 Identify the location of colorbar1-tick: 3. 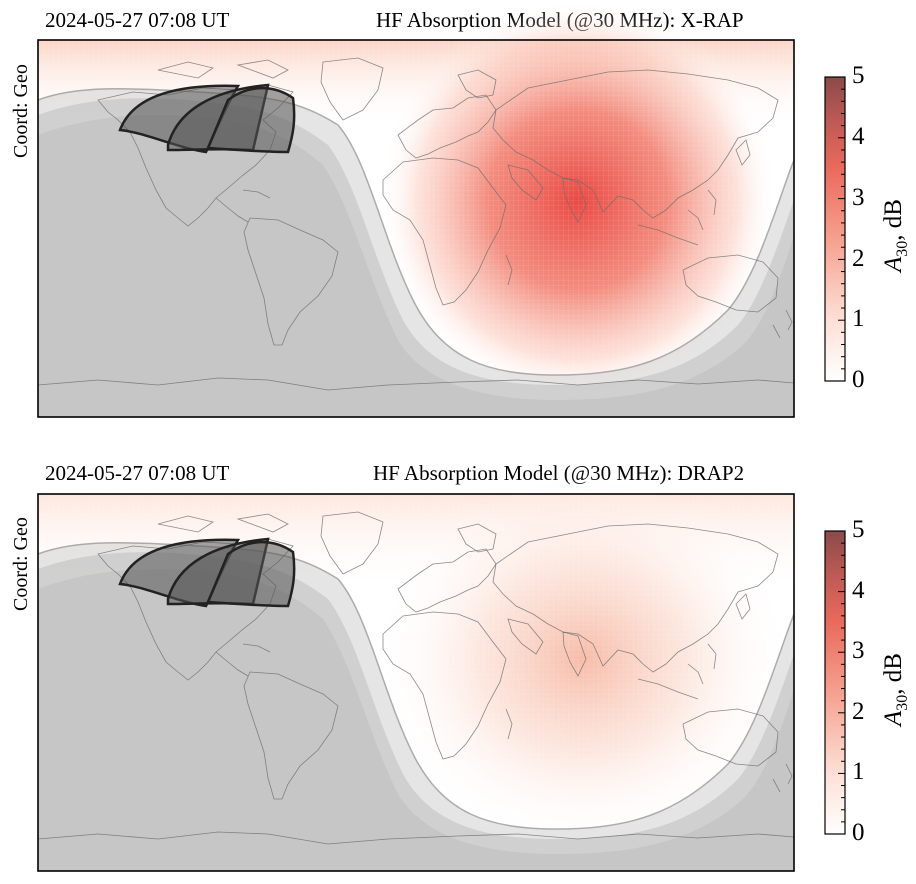
(858, 197).